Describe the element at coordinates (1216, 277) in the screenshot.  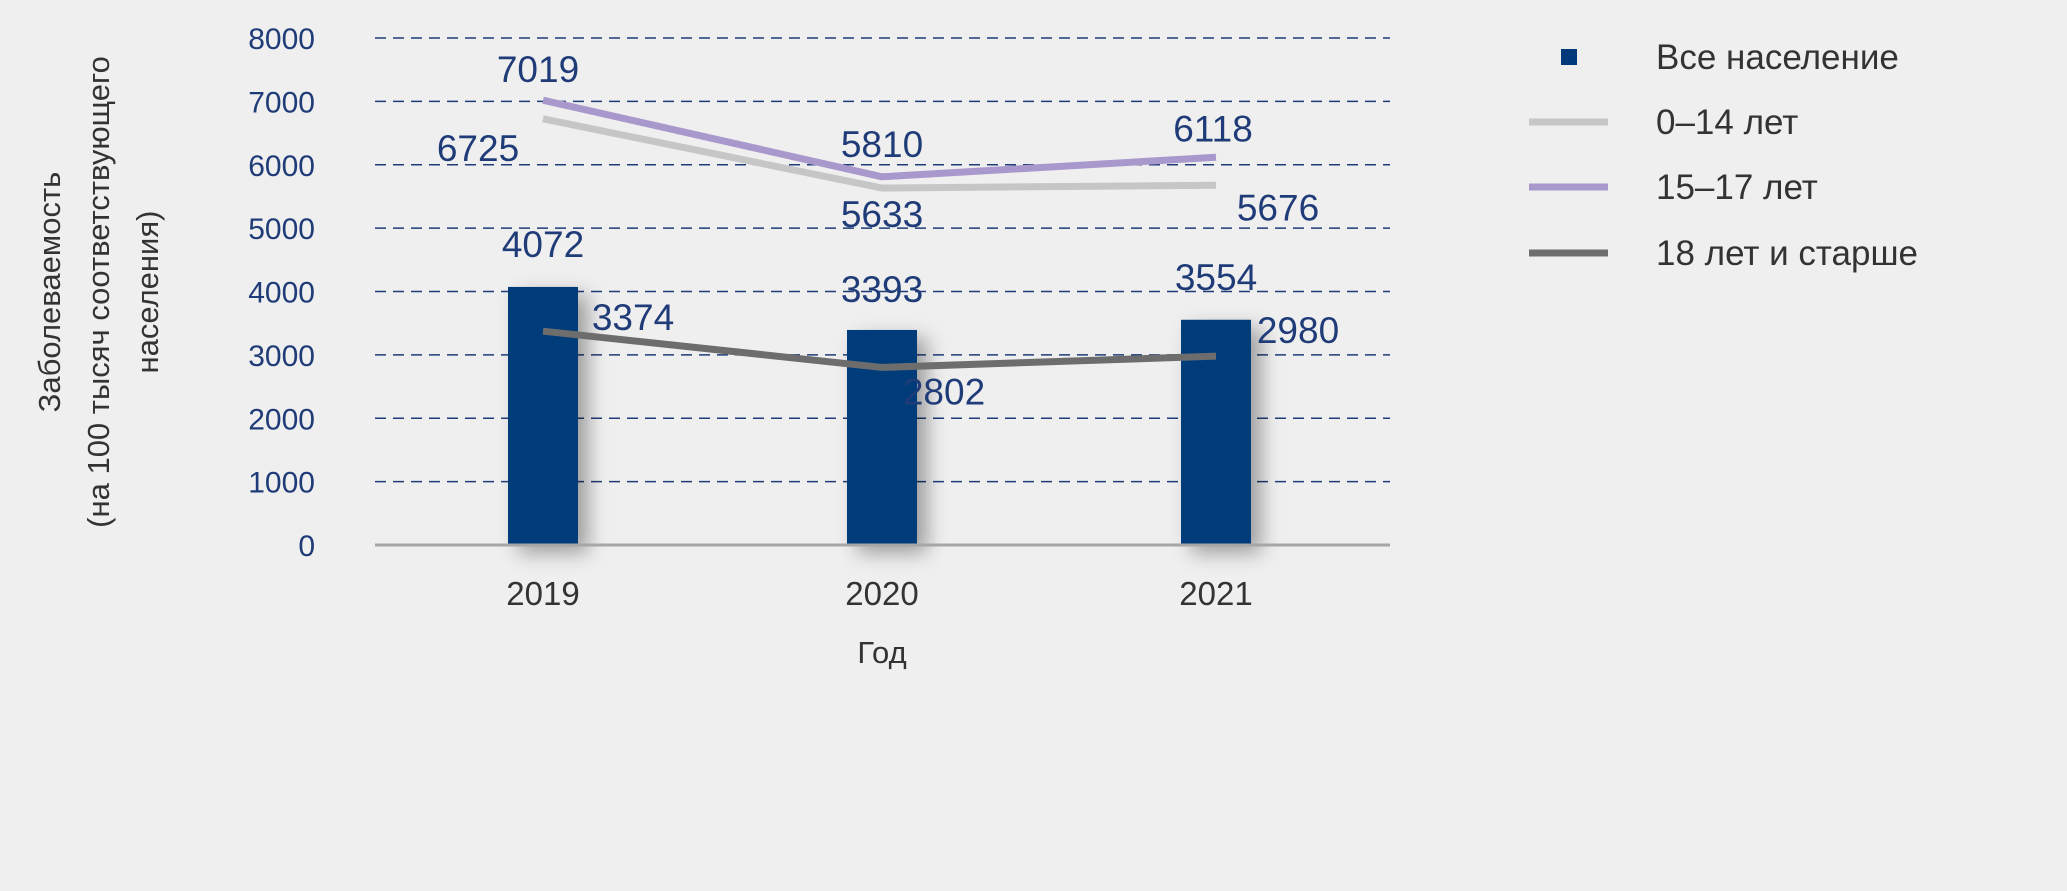
I see `data-label: 3554` at that location.